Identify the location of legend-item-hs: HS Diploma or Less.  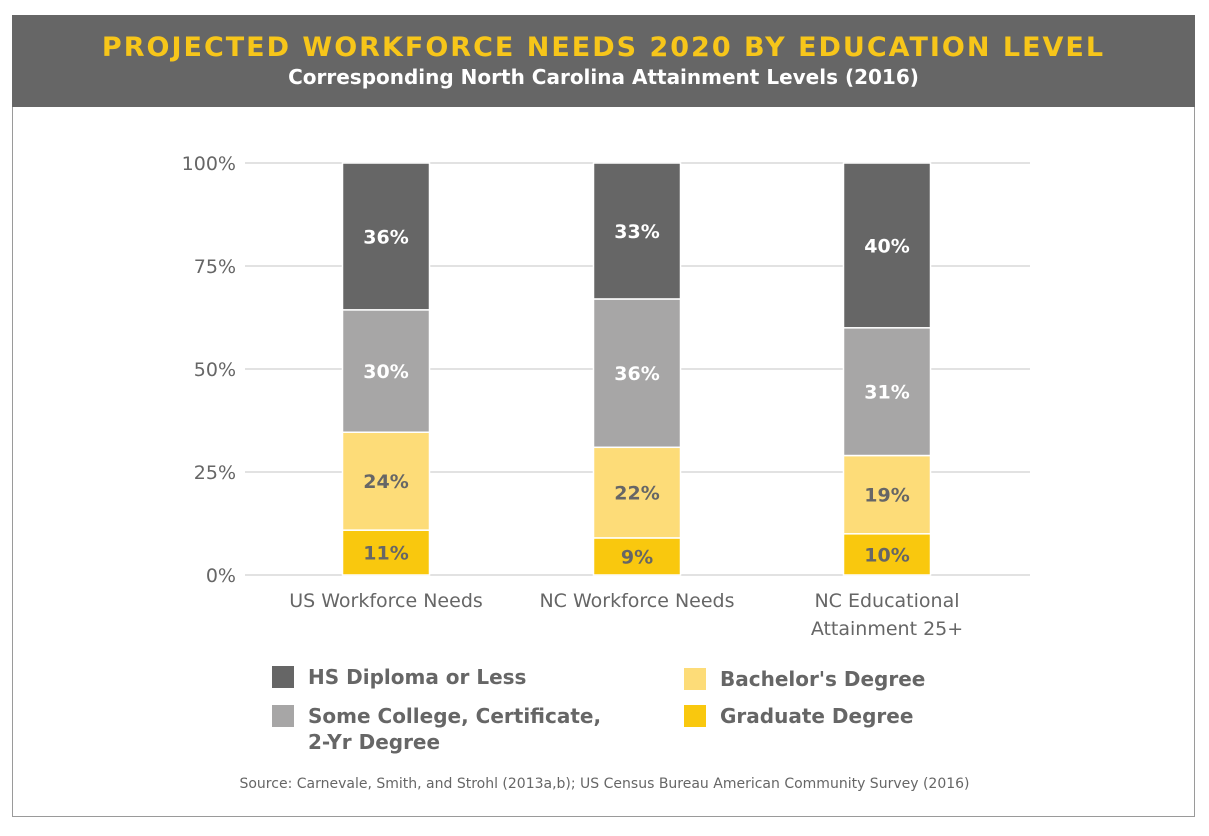
(399, 677).